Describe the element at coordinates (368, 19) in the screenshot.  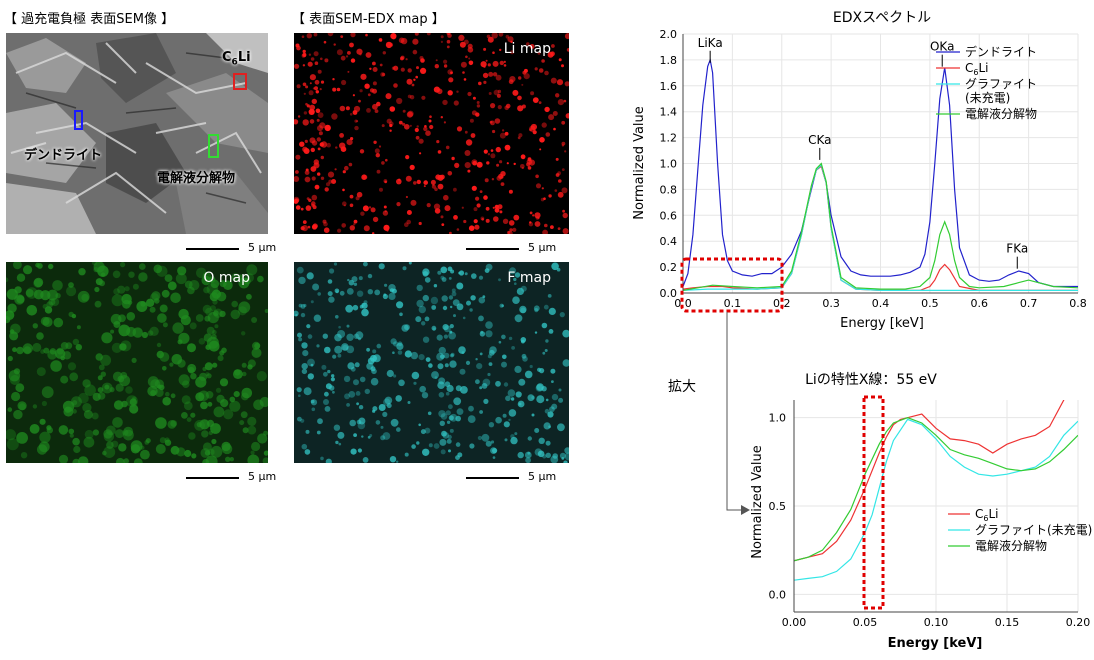
I see `edx-map-heading: 【 表面SEM-EDX map 】` at that location.